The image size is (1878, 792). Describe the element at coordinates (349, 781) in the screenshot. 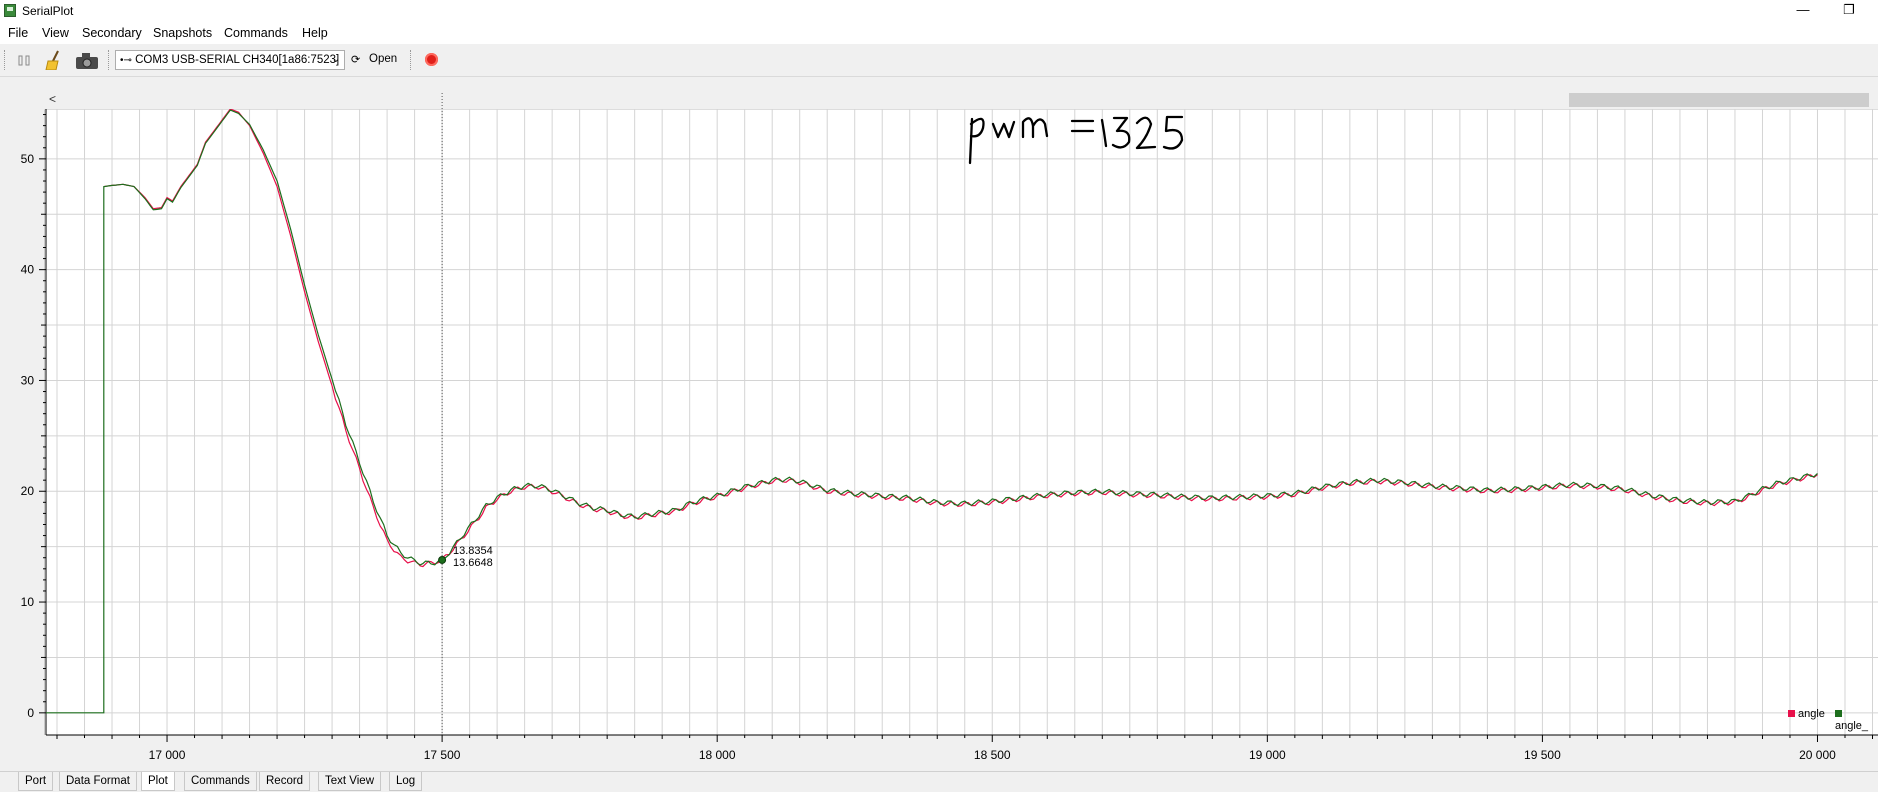

I see `tab-text-view: Text View` at that location.